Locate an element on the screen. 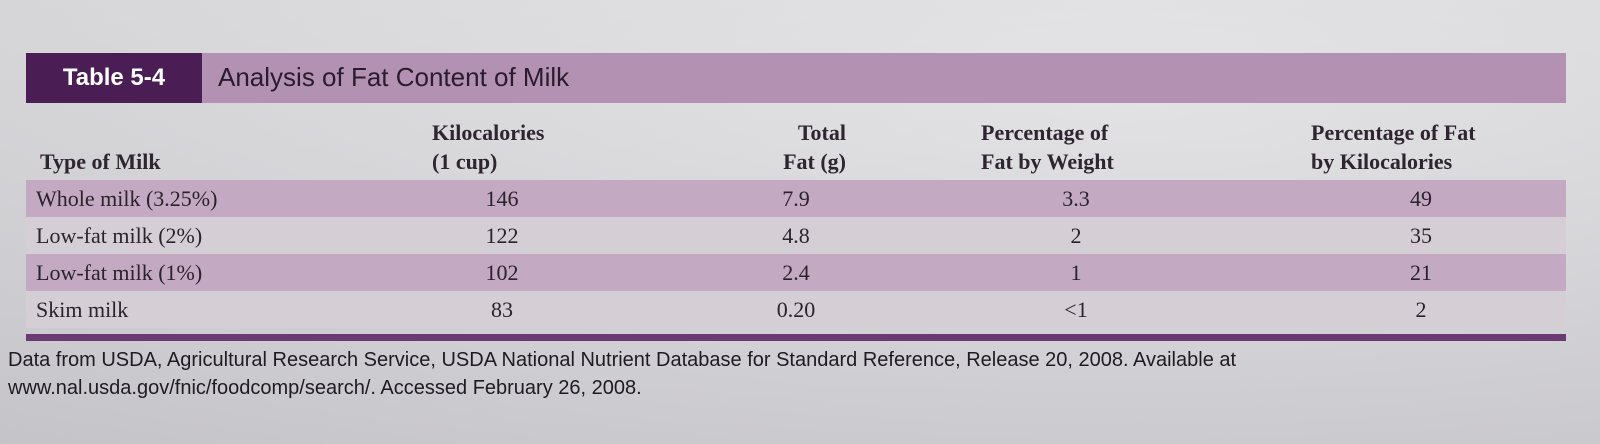  cell-pct-fat-by-kilocalories: 2 is located at coordinates (1421, 309).